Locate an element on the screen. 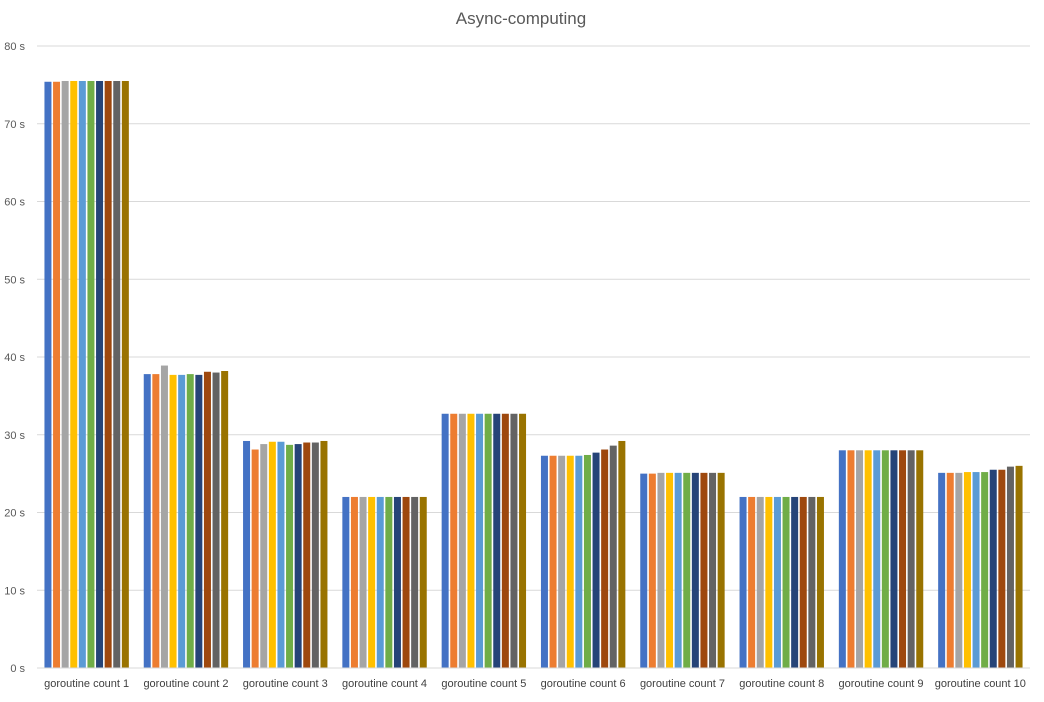  y-tick-label: 30 s is located at coordinates (14, 436).